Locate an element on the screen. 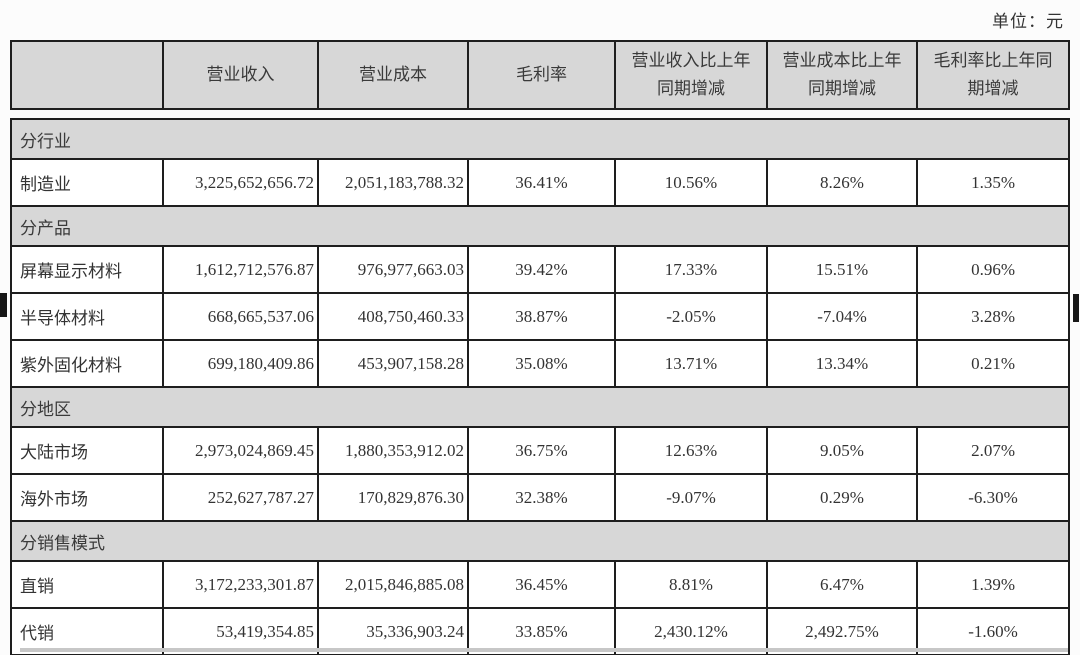  header-cell-cost: 营业成本 is located at coordinates (393, 75).